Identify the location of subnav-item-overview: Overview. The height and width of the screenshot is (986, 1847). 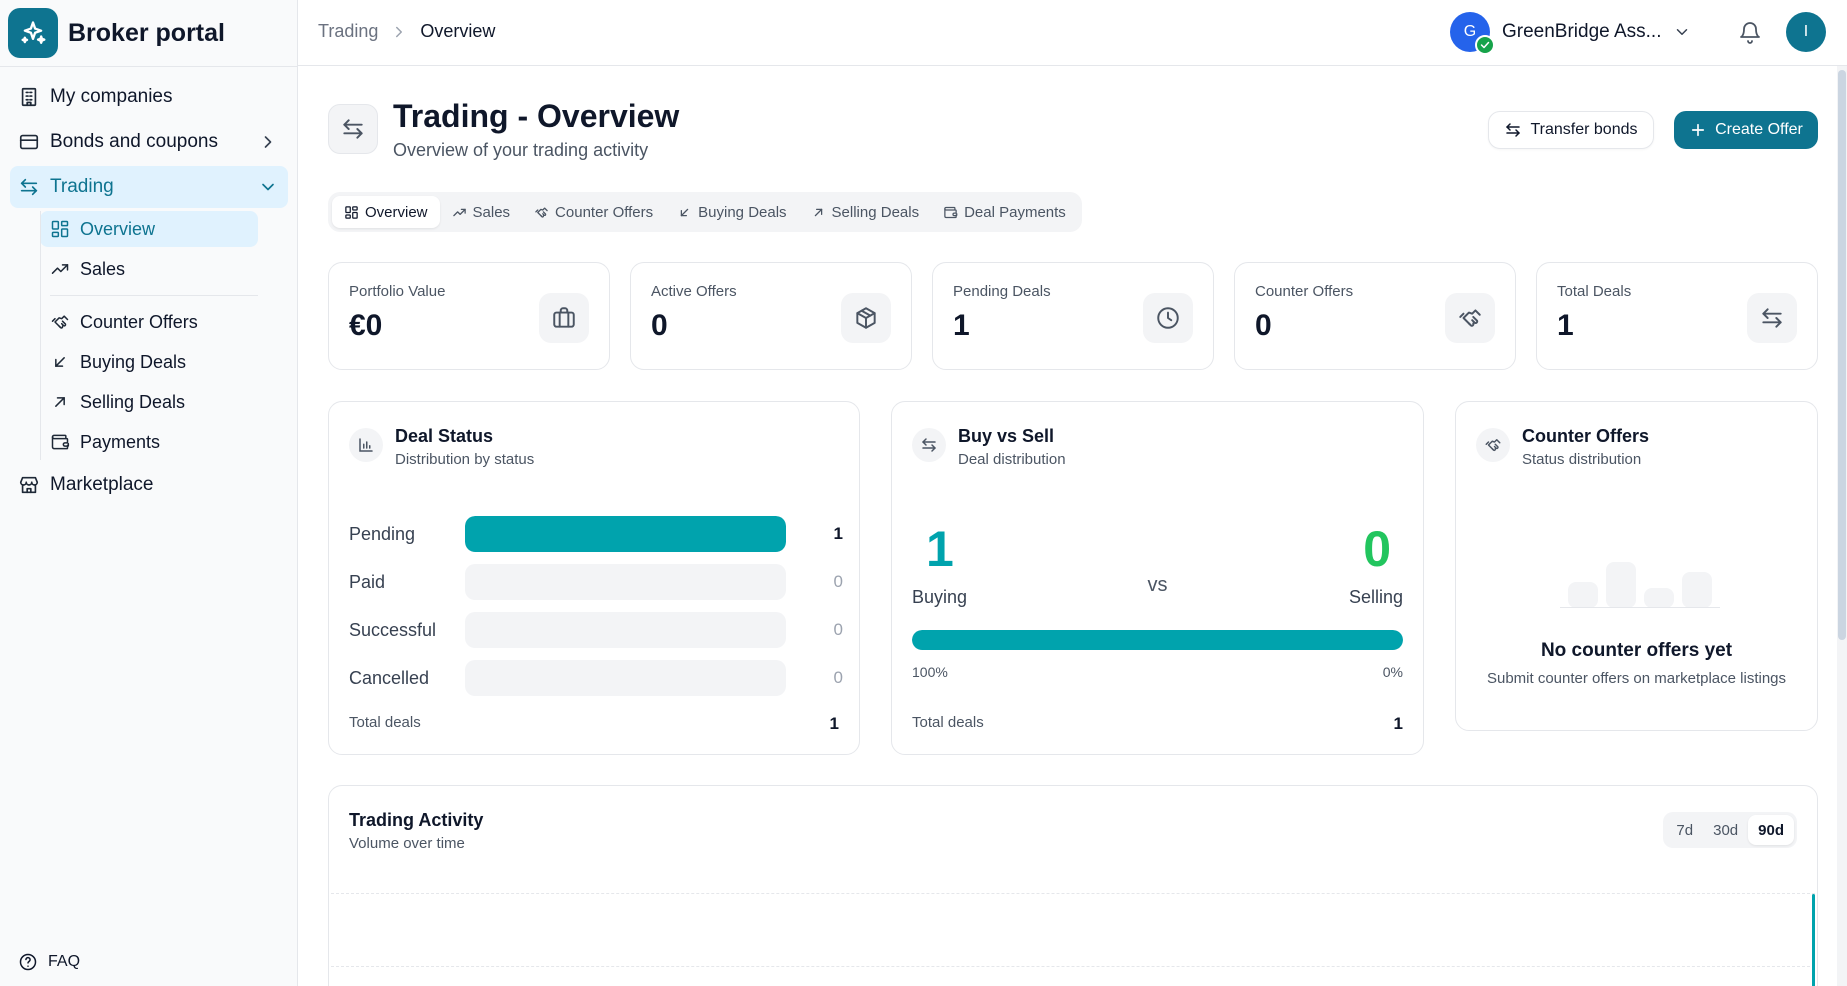
(149, 229).